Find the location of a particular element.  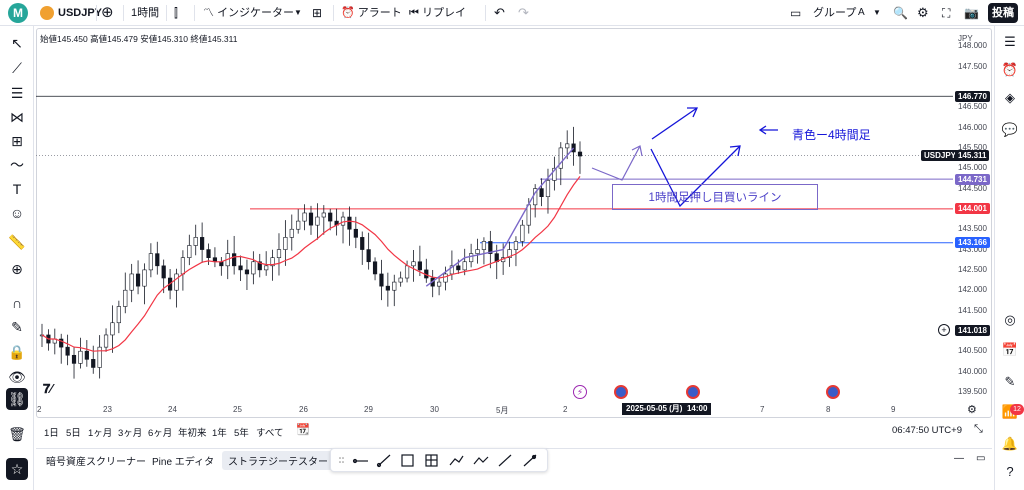

range-5d: 5日 is located at coordinates (73, 433).